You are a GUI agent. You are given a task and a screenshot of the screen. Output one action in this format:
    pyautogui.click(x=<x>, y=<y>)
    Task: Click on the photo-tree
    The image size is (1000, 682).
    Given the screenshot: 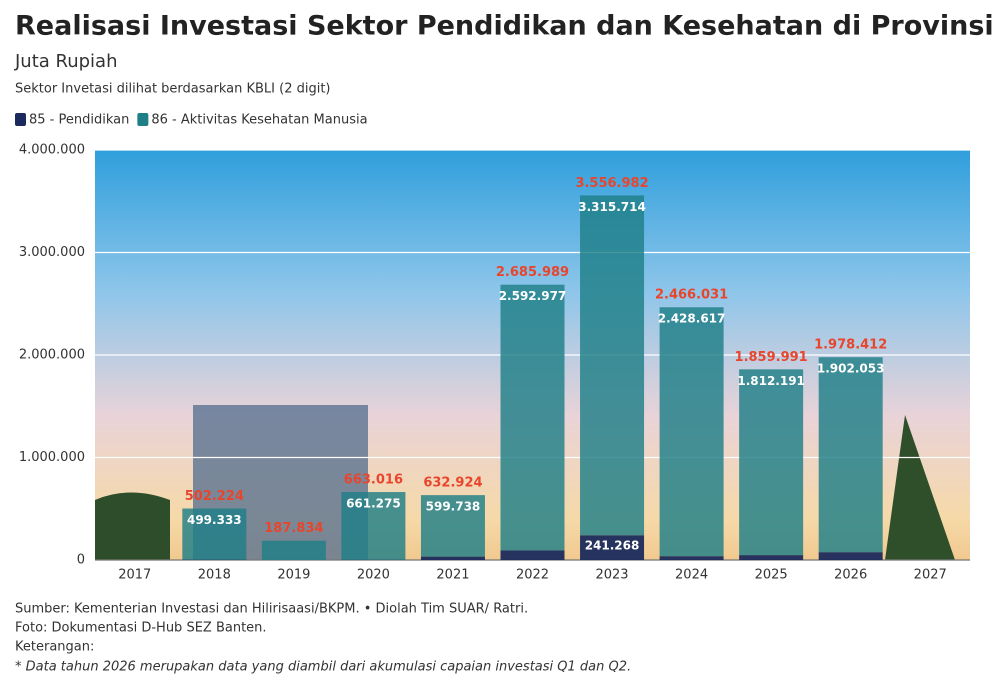 What is the action you would take?
    pyautogui.click(x=920, y=487)
    